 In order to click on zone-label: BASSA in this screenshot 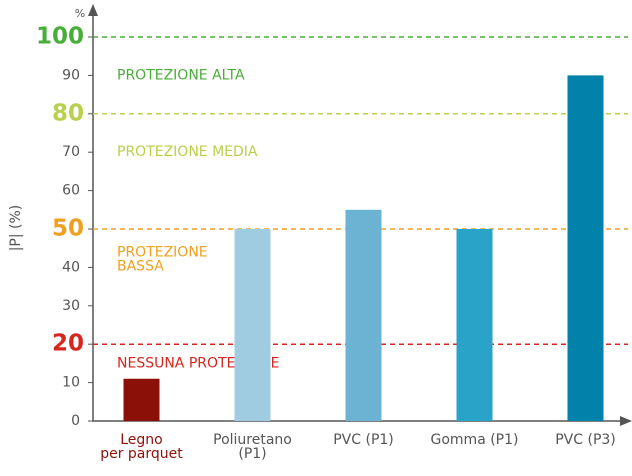, I will do `click(140, 267)`.